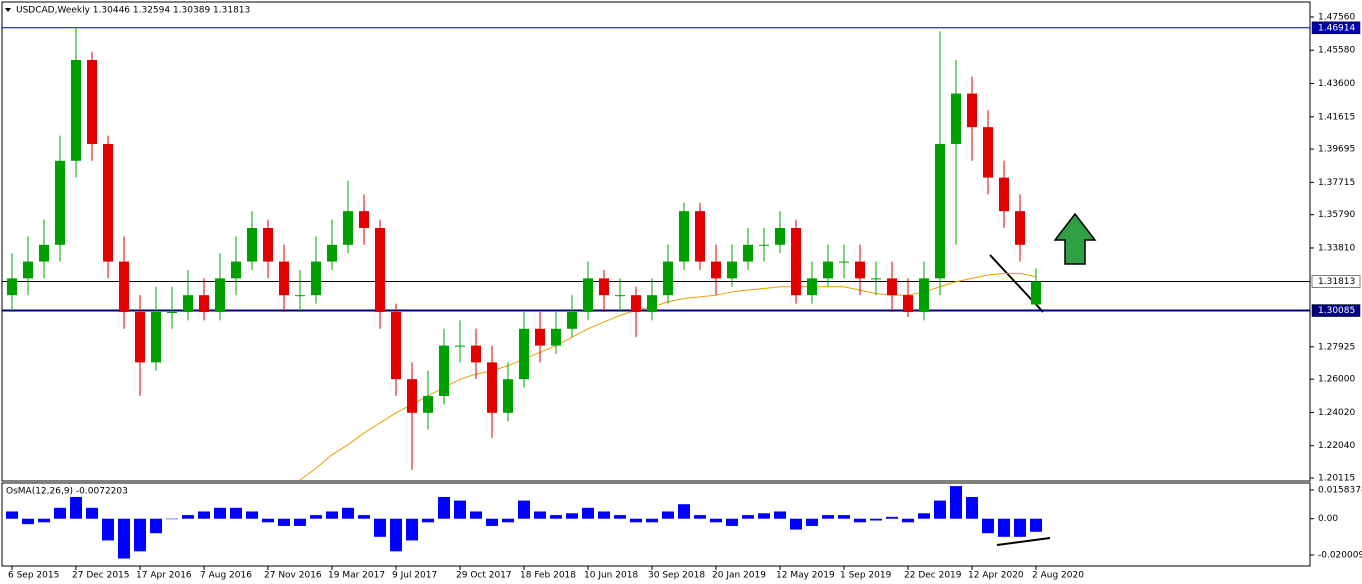 Image resolution: width=1362 pixels, height=584 pixels. Describe the element at coordinates (1336, 84) in the screenshot. I see `y-tick-label: 1.43600` at that location.